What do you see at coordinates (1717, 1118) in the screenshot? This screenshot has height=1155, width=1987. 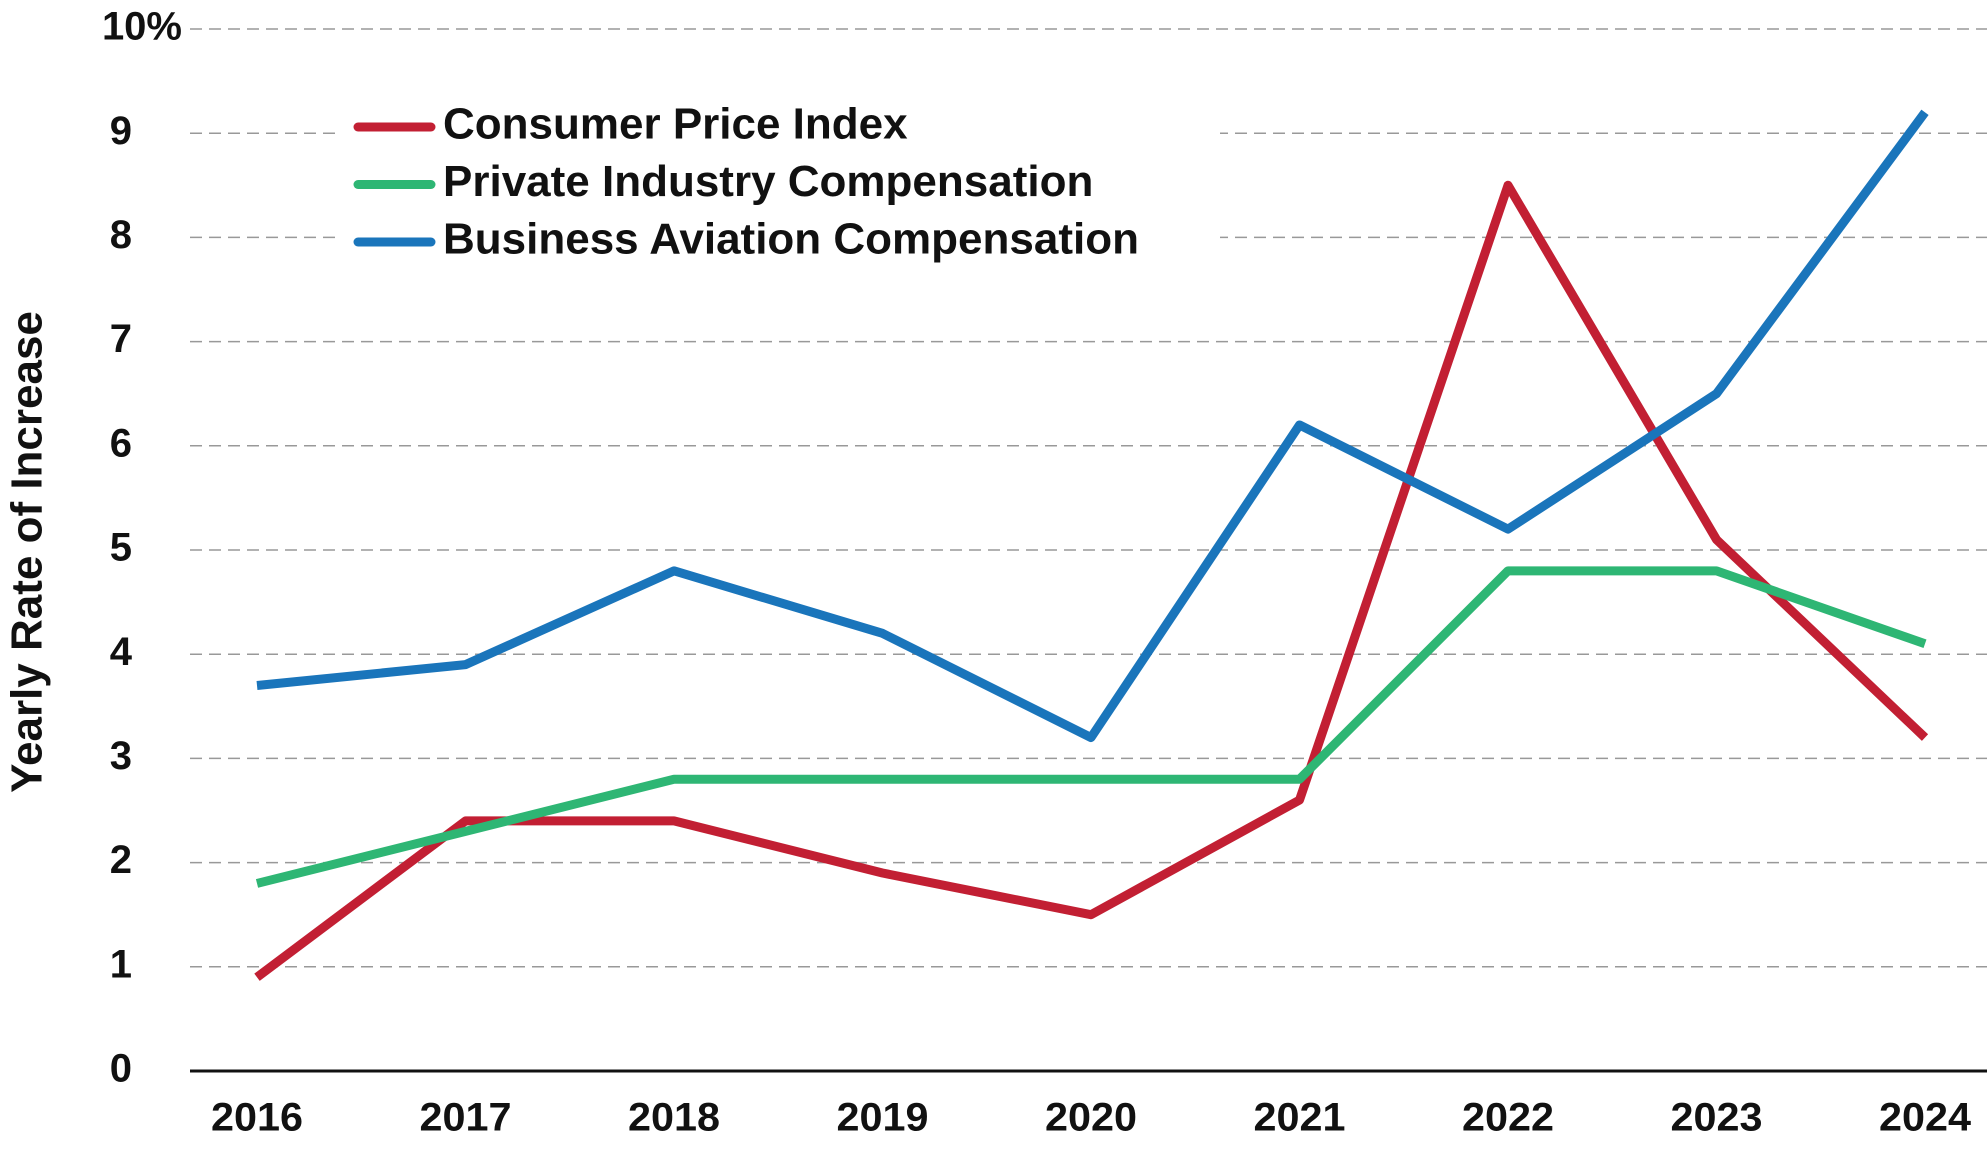 I see `x-tick-label: 2023` at bounding box center [1717, 1118].